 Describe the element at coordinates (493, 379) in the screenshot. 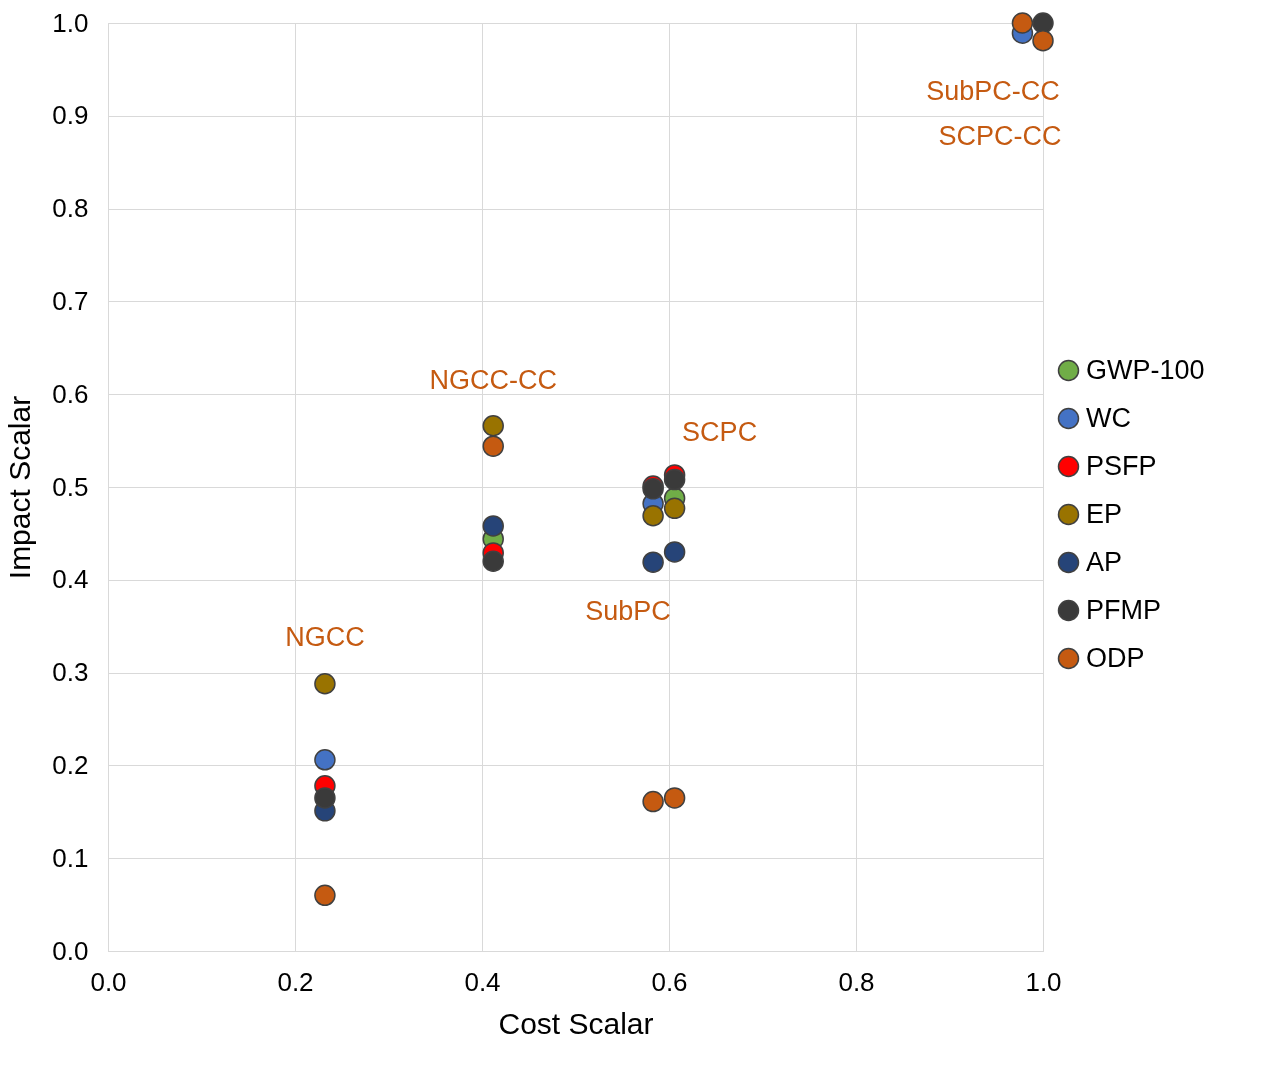

I see `annotation: NGCC-CC` at that location.